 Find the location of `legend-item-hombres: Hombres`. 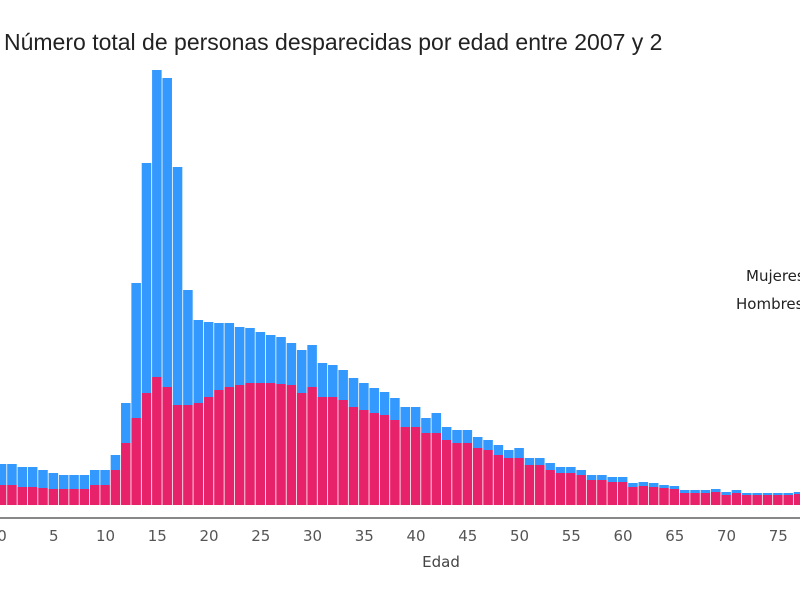

legend-item-hombres: Hombres is located at coordinates (768, 304).